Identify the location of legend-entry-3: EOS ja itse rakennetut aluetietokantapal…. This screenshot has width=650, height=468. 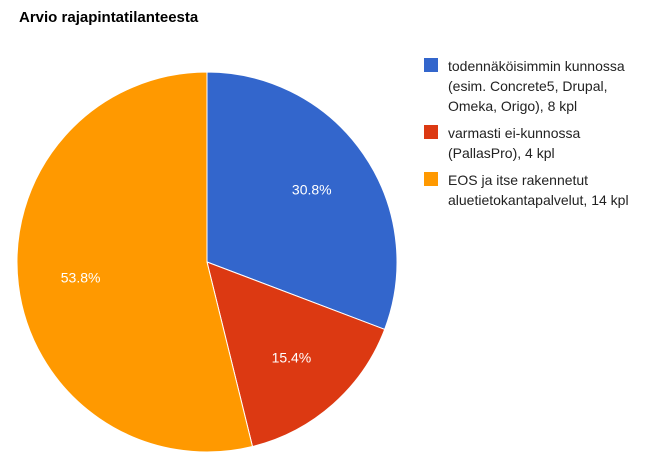
(534, 190).